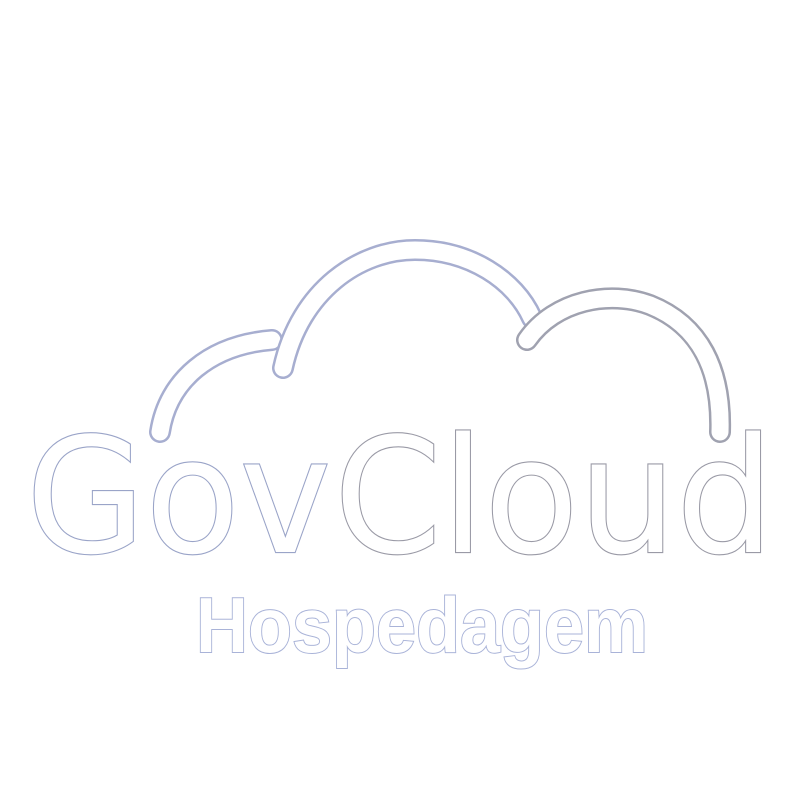 The height and width of the screenshot is (800, 800). I want to click on brand-name-cloud: Cloud, so click(554, 496).